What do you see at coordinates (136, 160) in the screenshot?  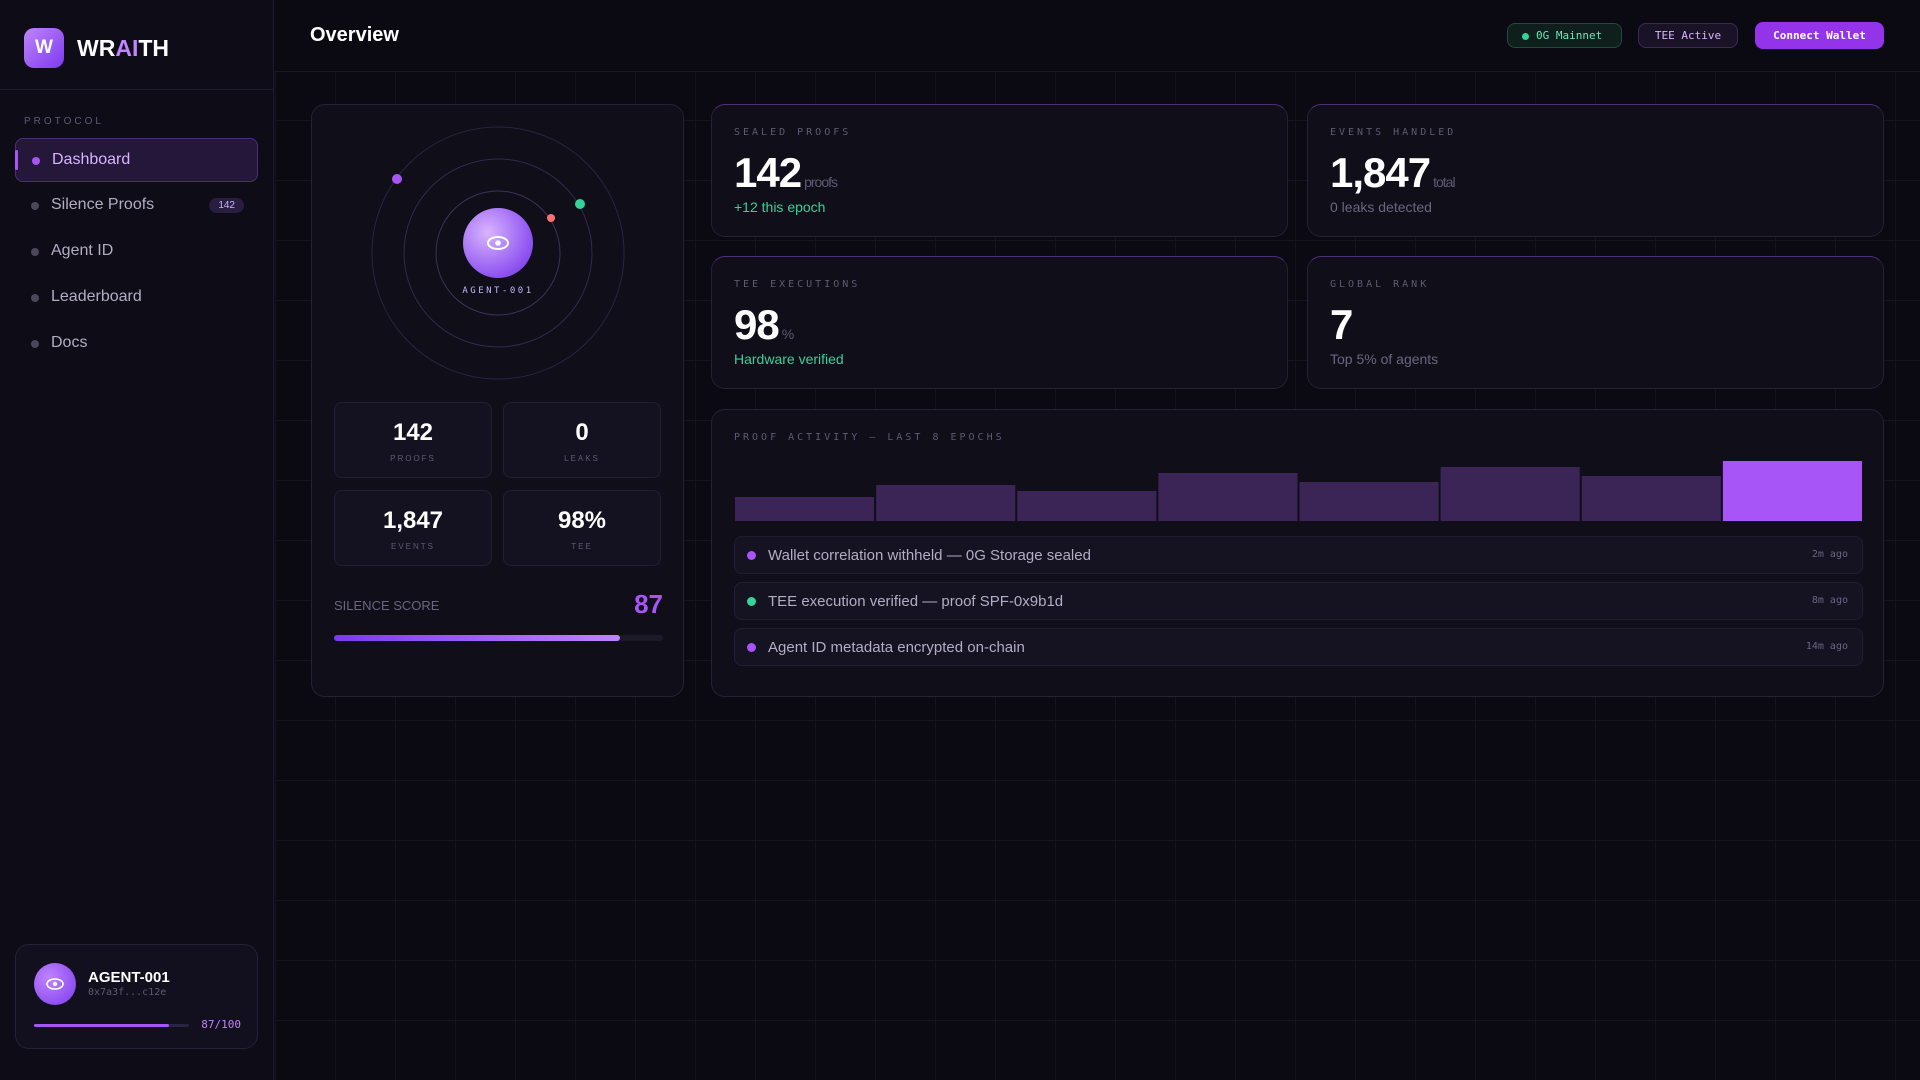 I see `nav-item: Dashboard` at bounding box center [136, 160].